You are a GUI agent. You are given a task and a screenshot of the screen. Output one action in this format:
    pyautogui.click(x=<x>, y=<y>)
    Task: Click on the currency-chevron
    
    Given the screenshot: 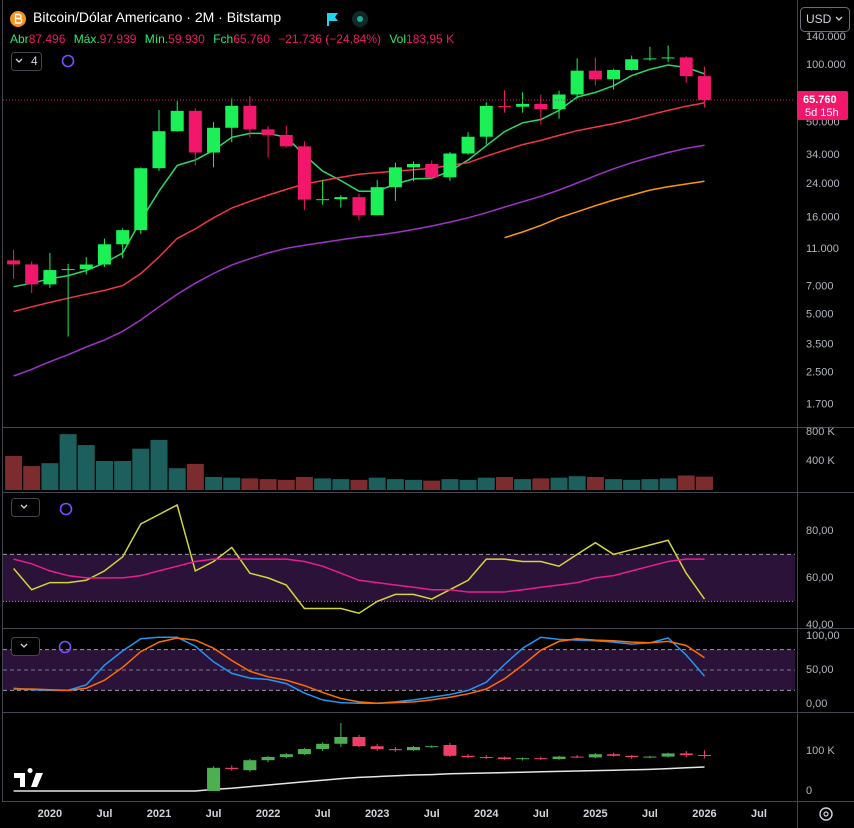 What is the action you would take?
    pyautogui.click(x=839, y=18)
    